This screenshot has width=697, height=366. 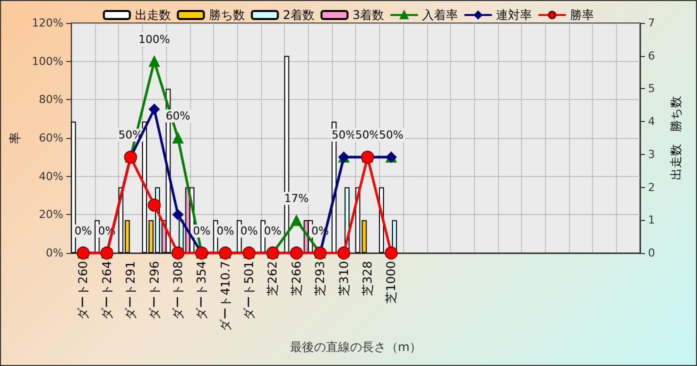 What do you see at coordinates (356, 347) in the screenshot?
I see `x-axis-title: 最後の直線の長さ（m）` at bounding box center [356, 347].